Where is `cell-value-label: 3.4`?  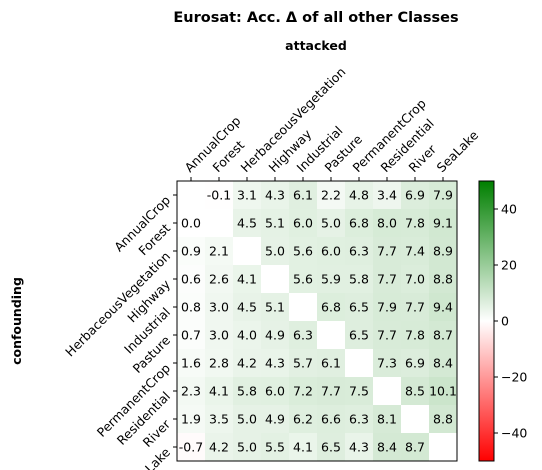 cell-value-label: 3.4 is located at coordinates (387, 195).